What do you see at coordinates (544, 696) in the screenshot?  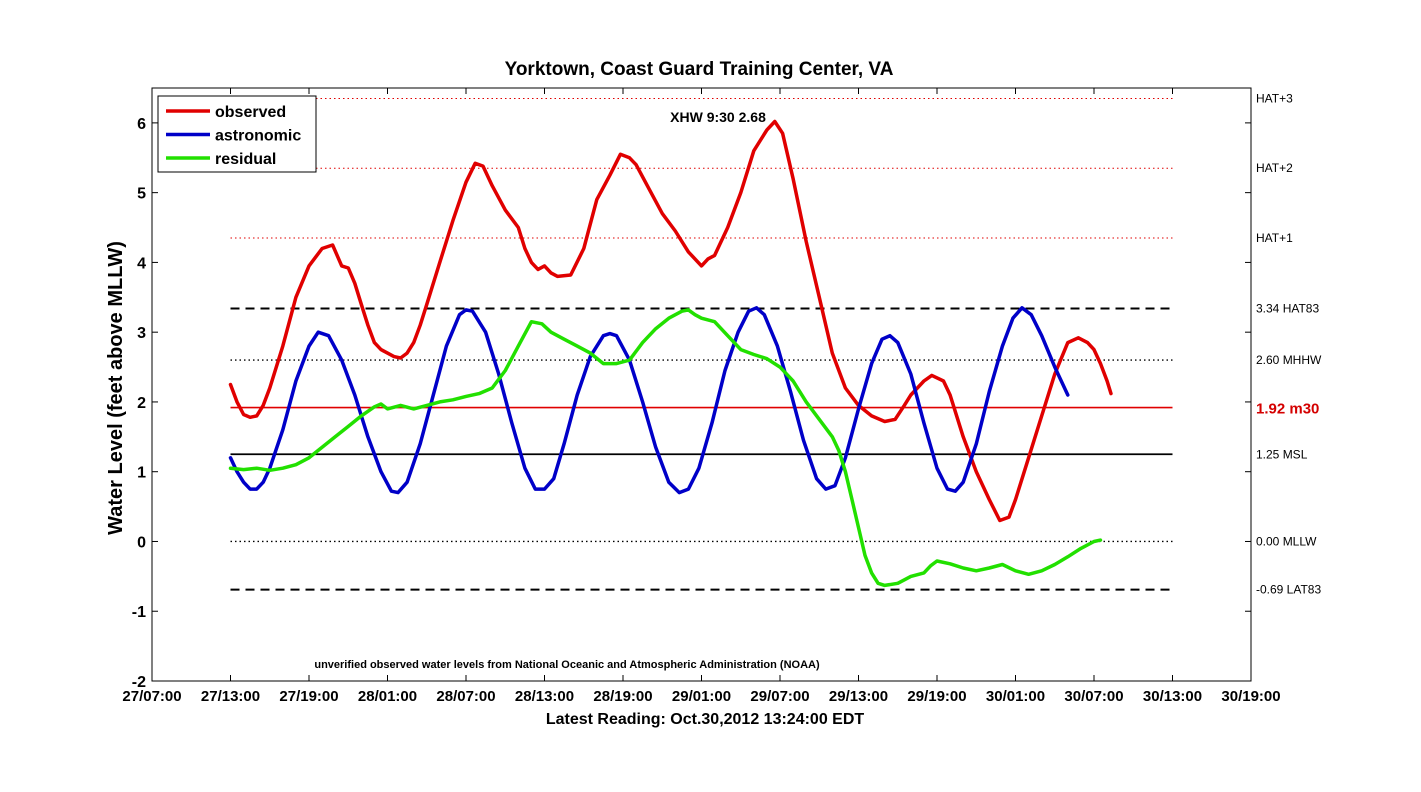 I see `x-tick-label: 28/13:00` at bounding box center [544, 696].